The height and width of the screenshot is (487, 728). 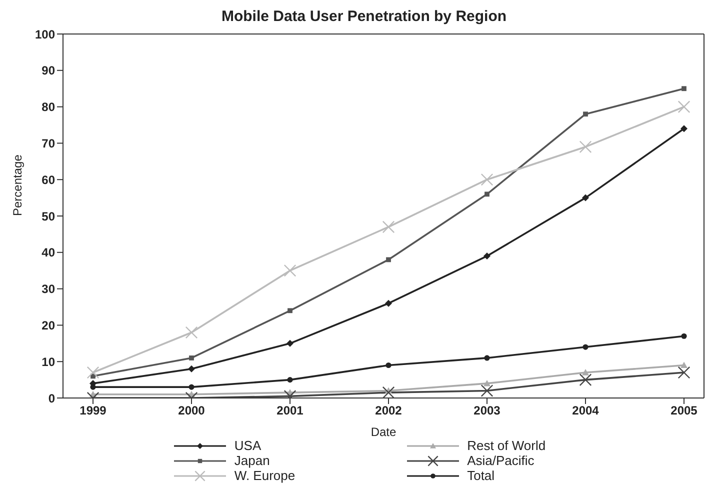 What do you see at coordinates (49, 71) in the screenshot?
I see `y-tick-label: 90` at bounding box center [49, 71].